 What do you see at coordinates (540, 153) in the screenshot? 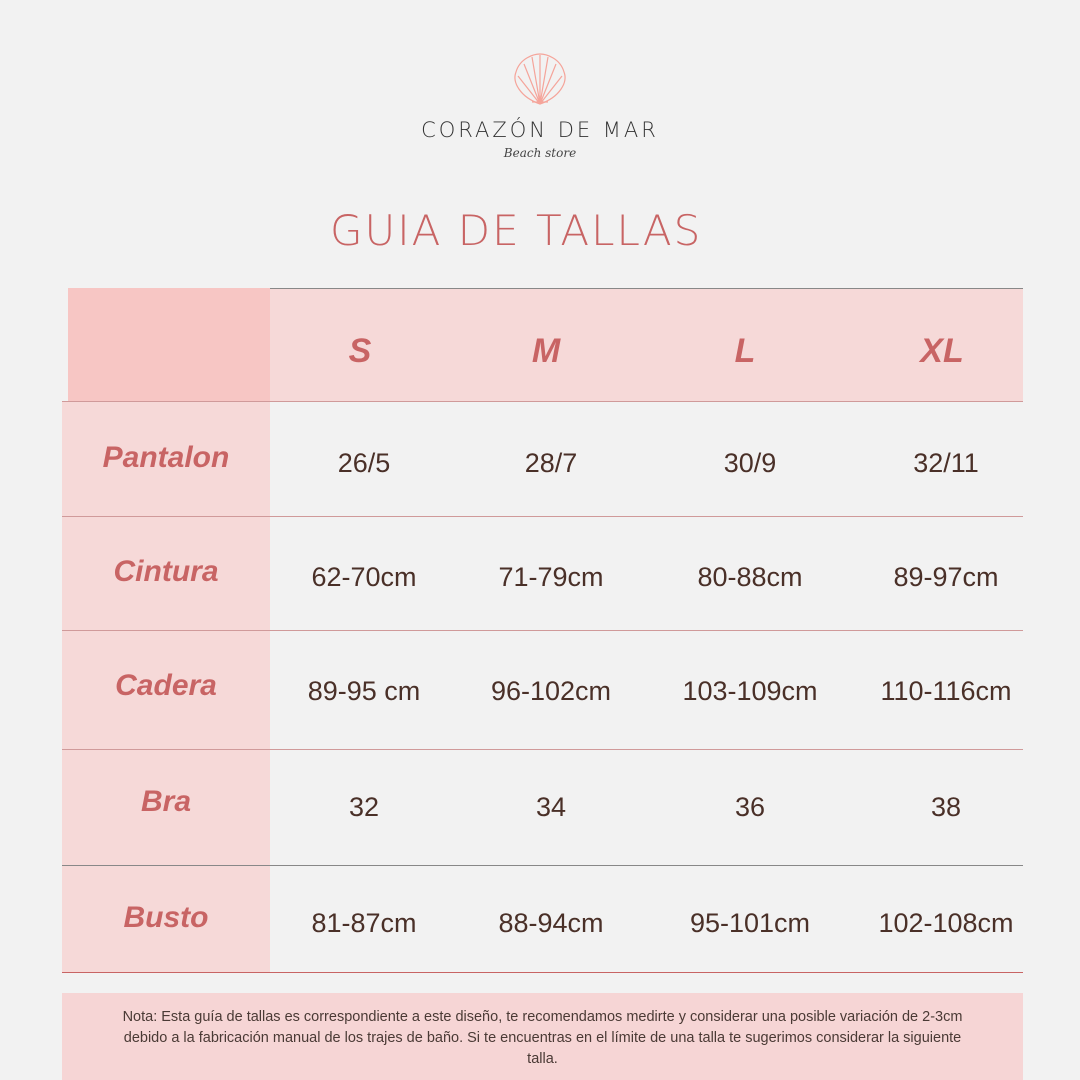
I see `brand-tagline: Beach store` at bounding box center [540, 153].